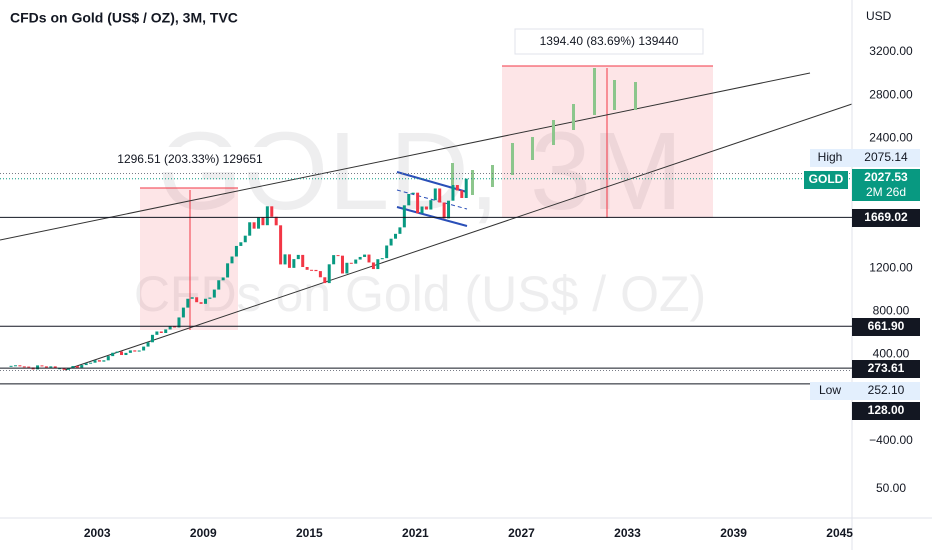 This screenshot has height=550, width=932. Describe the element at coordinates (886, 390) in the screenshot. I see `low-value: 252.10` at that location.